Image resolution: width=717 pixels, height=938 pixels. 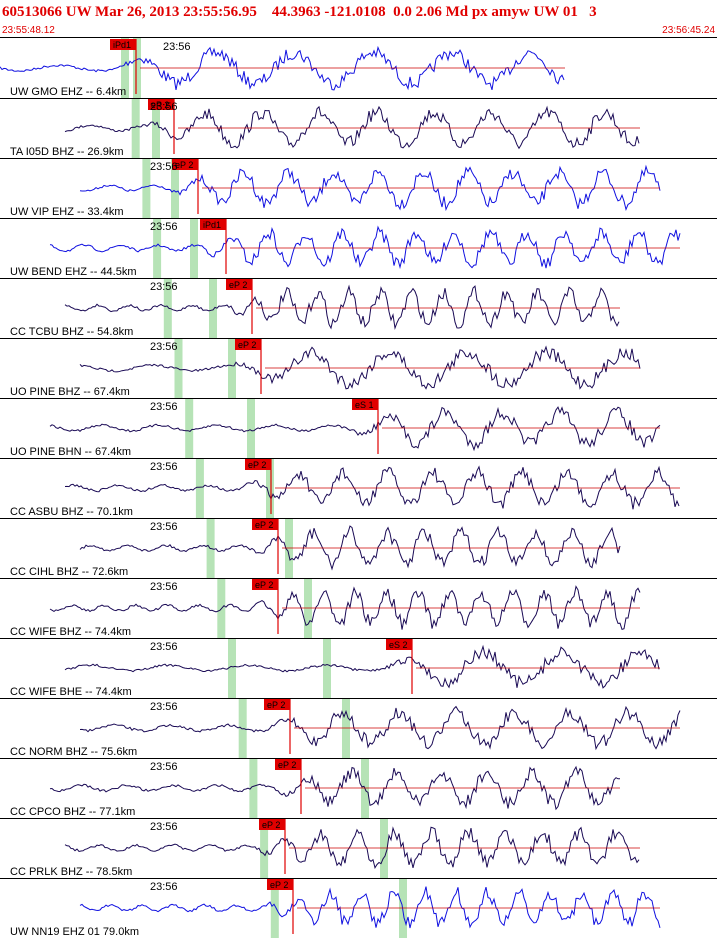 I want to click on station-label: UW GMO EHZ -- 6.4km, so click(x=68, y=92).